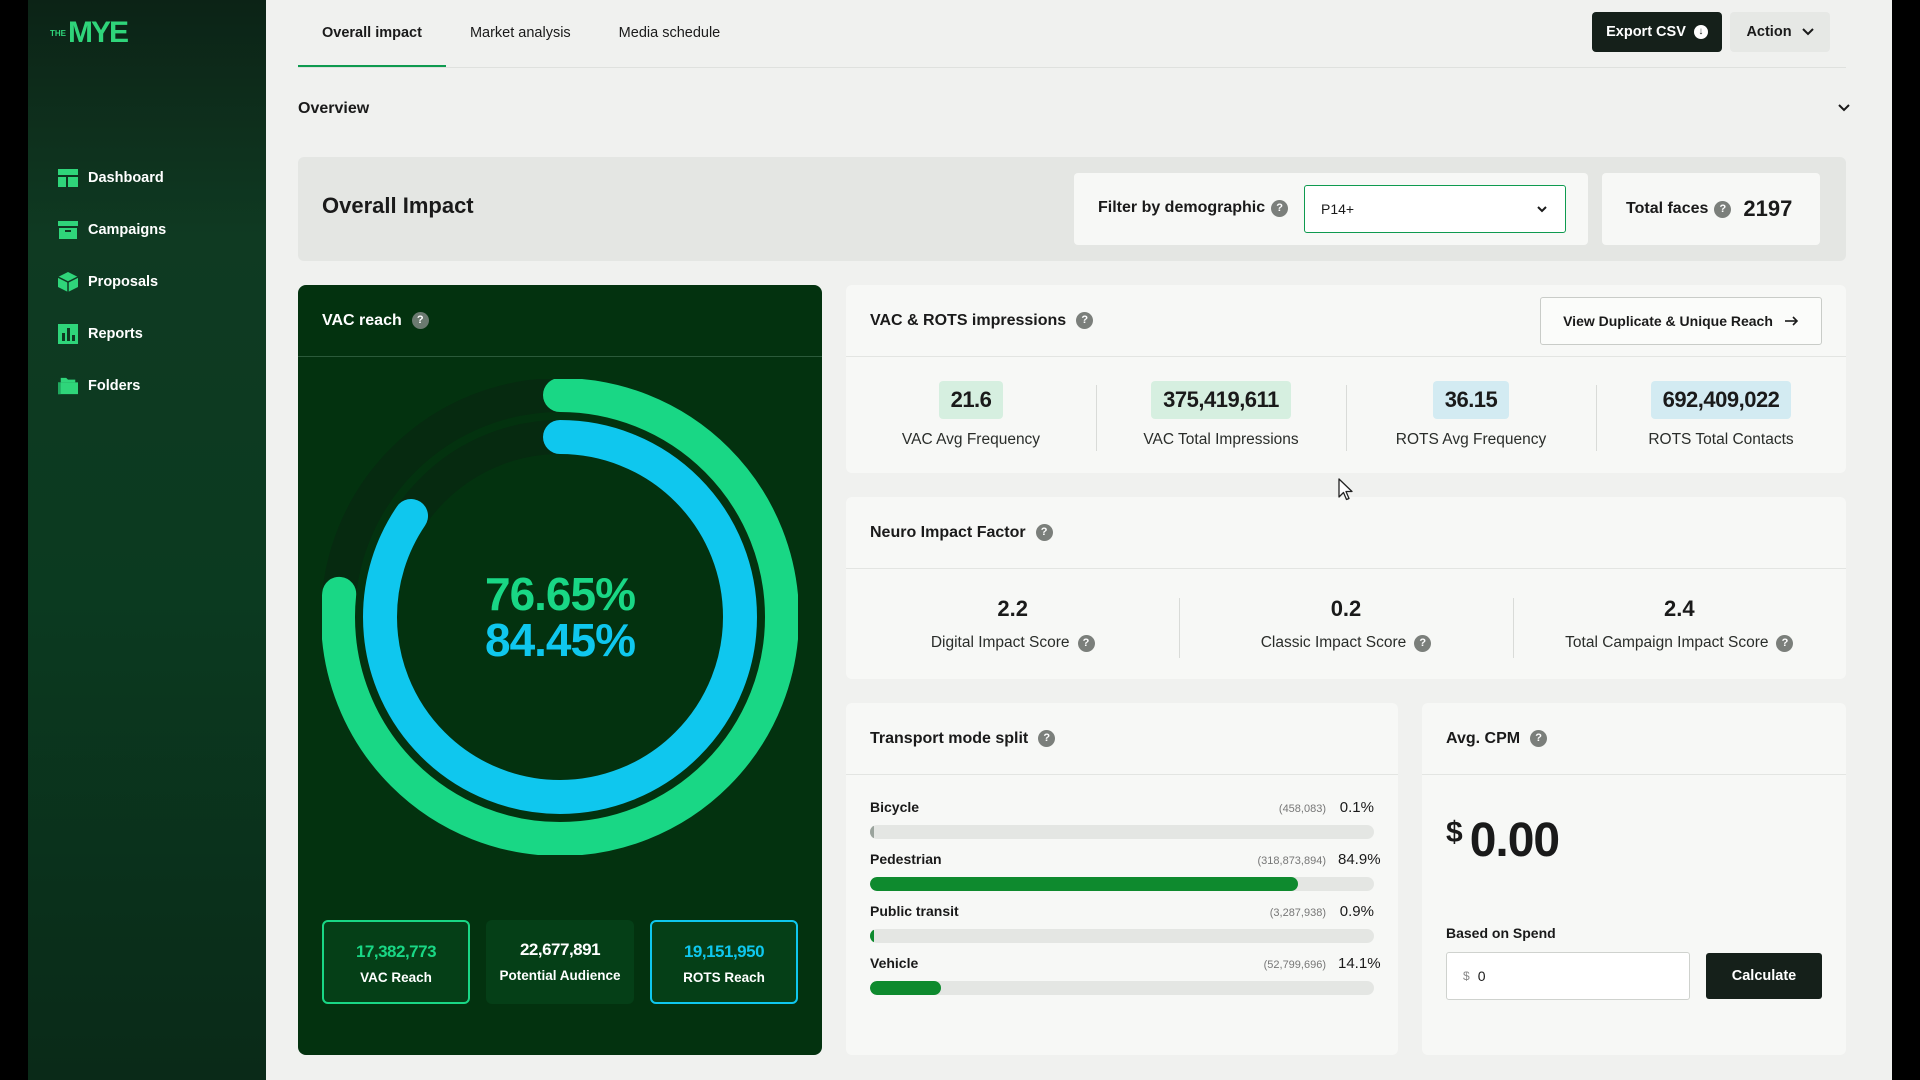  What do you see at coordinates (1297, 913) in the screenshot?
I see `transport-count: (3,287,938)` at bounding box center [1297, 913].